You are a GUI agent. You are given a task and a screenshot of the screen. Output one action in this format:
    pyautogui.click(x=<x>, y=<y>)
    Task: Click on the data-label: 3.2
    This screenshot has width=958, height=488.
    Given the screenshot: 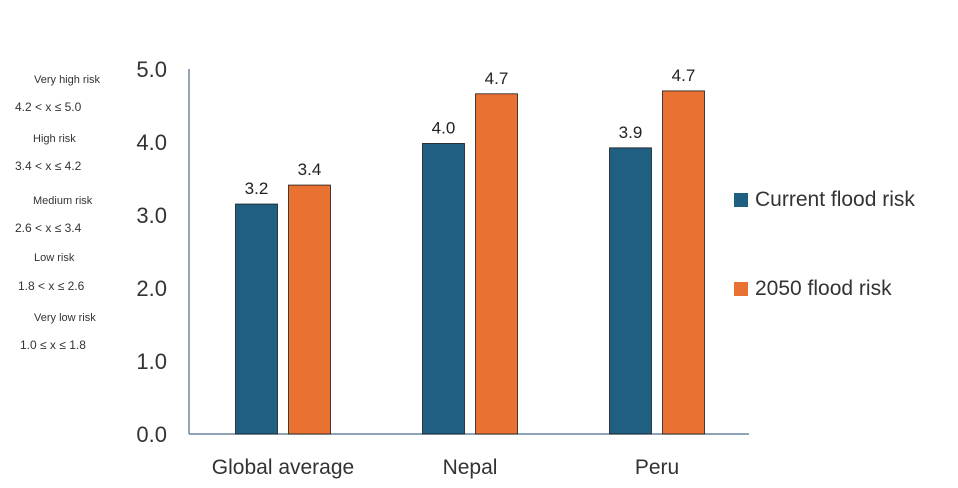 What is the action you would take?
    pyautogui.click(x=257, y=188)
    